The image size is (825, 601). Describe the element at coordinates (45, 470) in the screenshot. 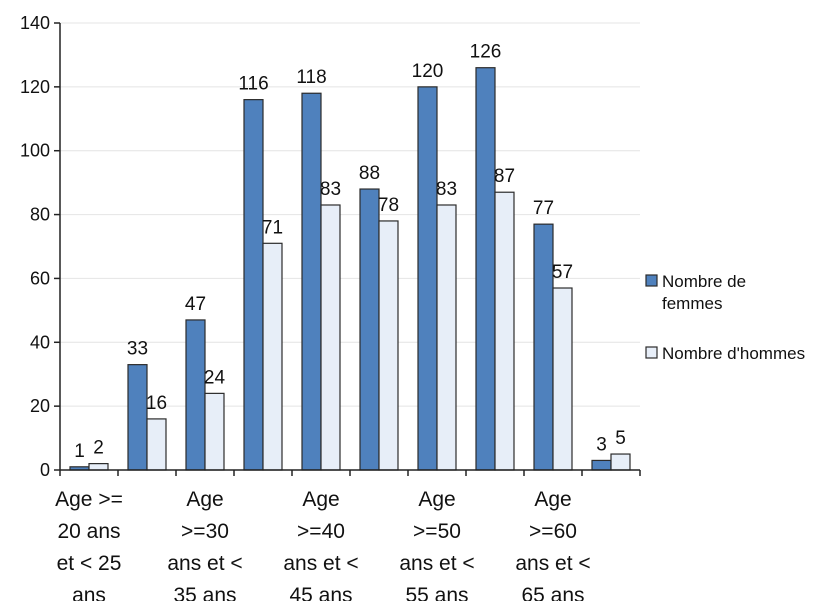

I see `y-tick-label: 0` at that location.